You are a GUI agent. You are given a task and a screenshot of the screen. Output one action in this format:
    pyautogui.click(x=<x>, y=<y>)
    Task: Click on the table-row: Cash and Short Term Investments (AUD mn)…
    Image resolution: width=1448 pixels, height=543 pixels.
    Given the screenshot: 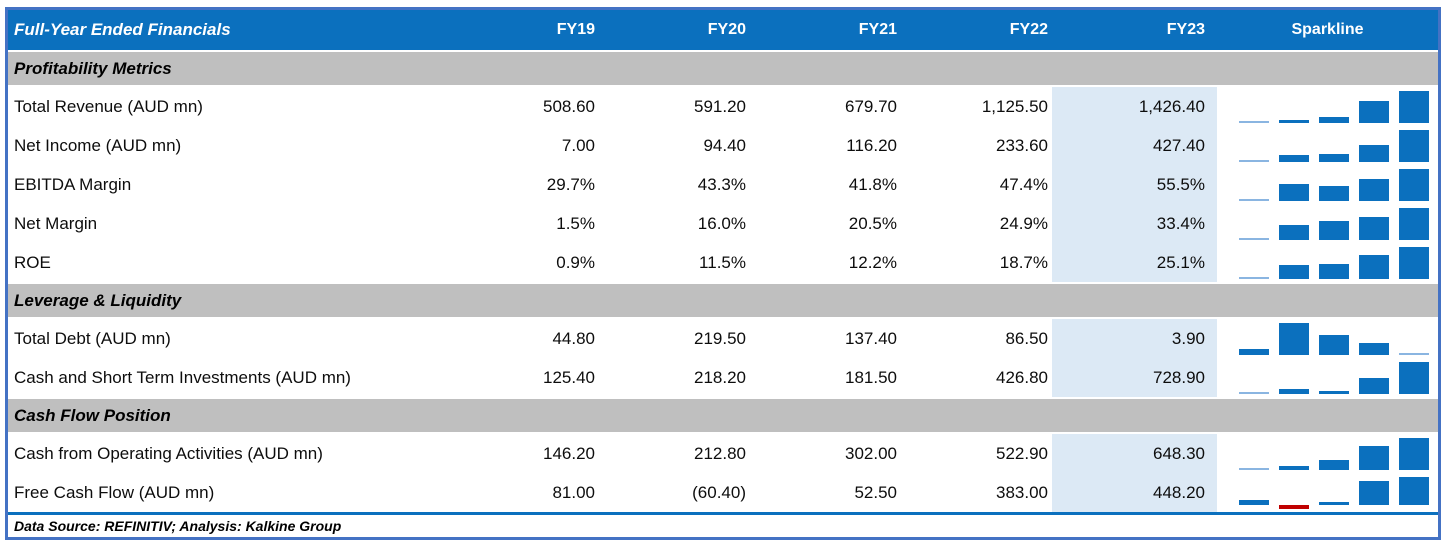 What is the action you would take?
    pyautogui.click(x=723, y=377)
    